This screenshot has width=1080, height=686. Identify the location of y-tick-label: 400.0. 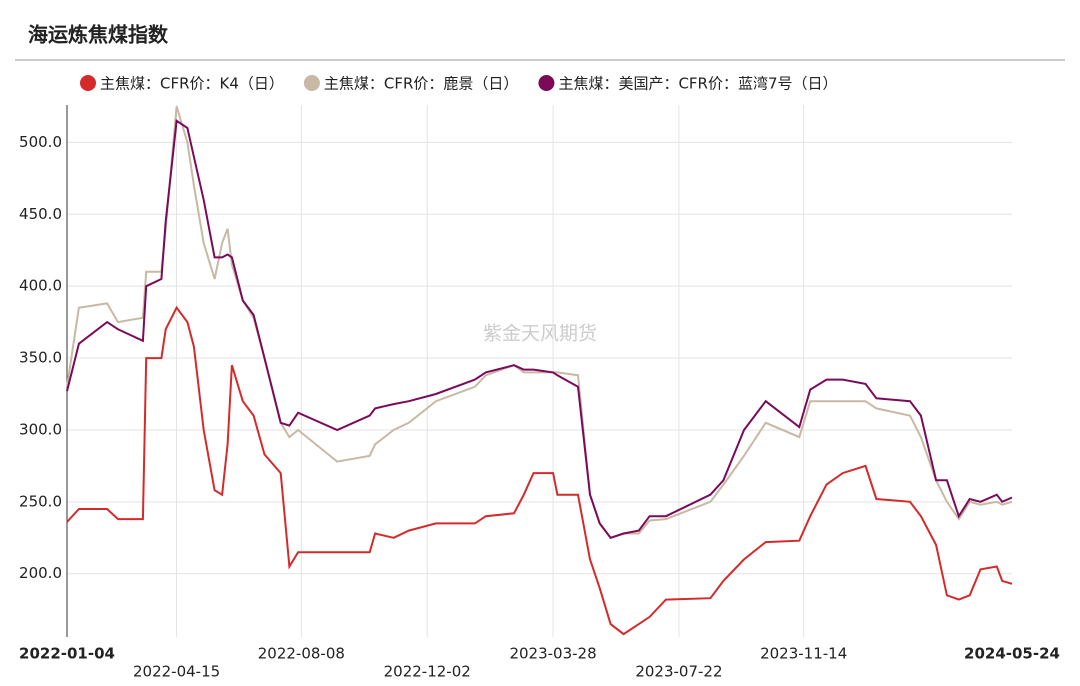
(40, 286).